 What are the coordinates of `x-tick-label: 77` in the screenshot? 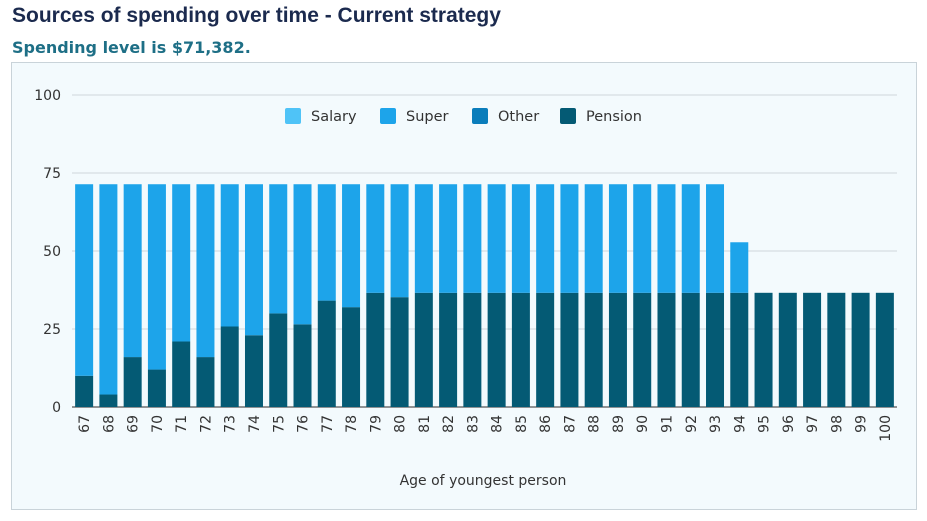 It's located at (328, 424).